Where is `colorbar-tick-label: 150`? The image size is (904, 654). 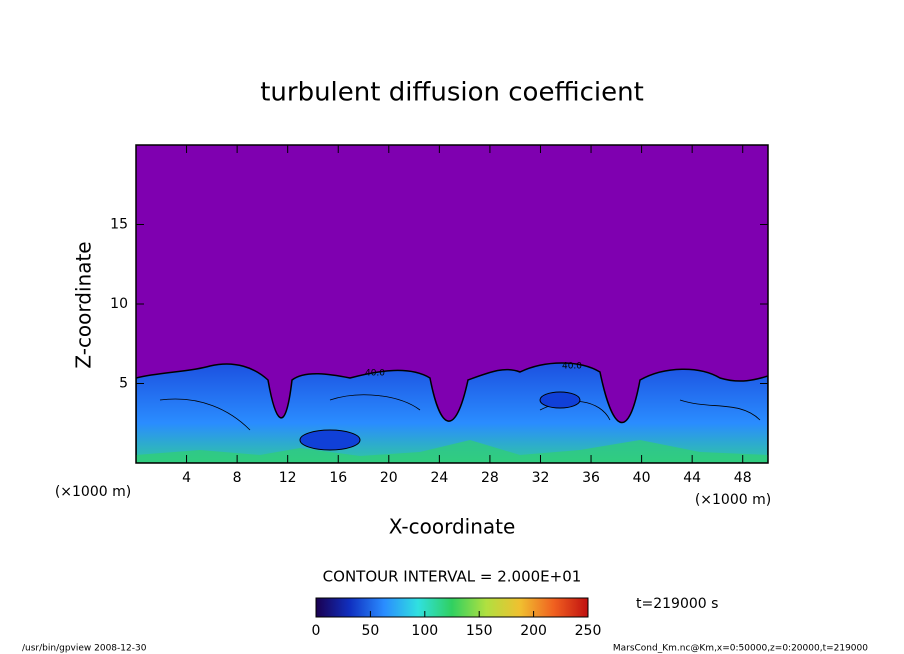 colorbar-tick-label: 150 is located at coordinates (479, 631).